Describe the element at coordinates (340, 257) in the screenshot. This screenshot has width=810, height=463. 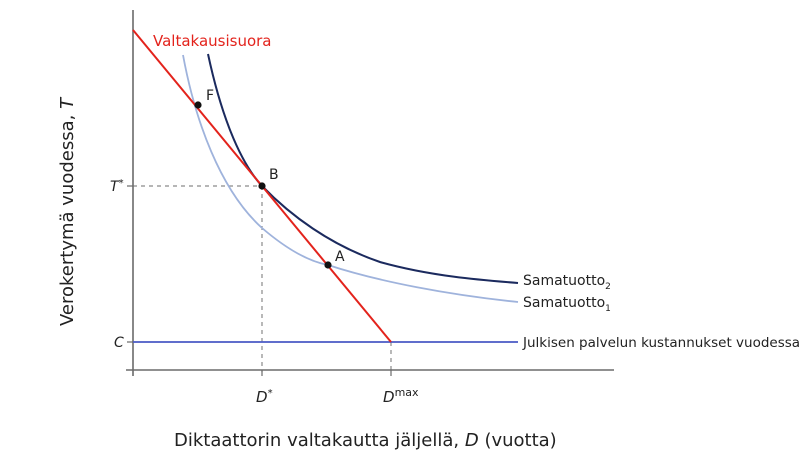
I see `point-a-label: A` at that location.